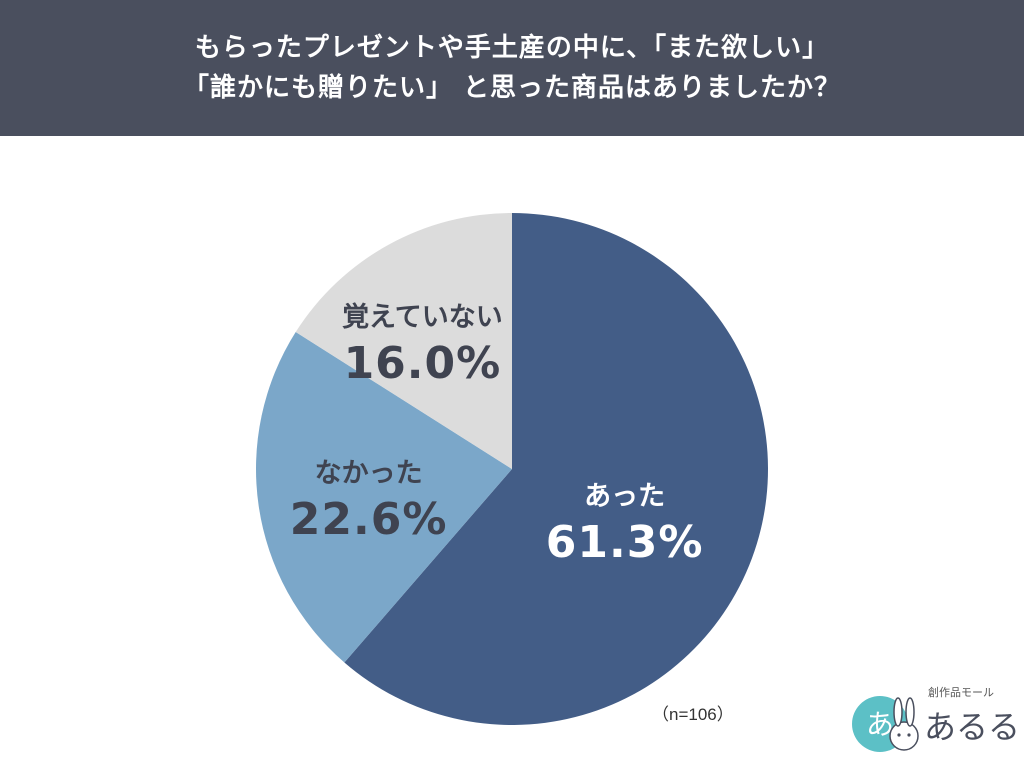 The height and width of the screenshot is (768, 1024). What do you see at coordinates (422, 318) in the screenshot?
I see `slice-category-3: 覚えていない` at bounding box center [422, 318].